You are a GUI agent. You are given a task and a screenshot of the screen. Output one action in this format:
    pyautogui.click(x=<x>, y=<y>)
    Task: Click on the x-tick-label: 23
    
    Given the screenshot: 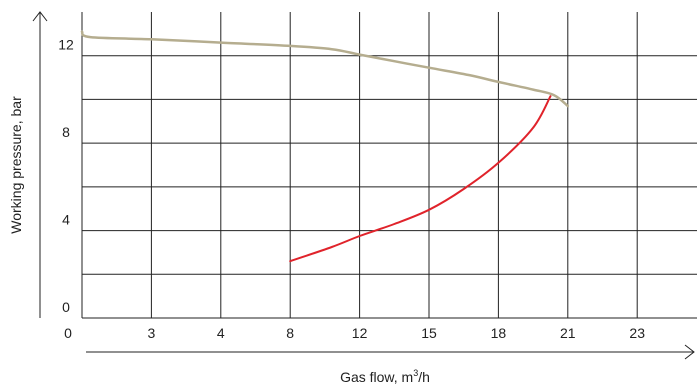 What is the action you would take?
    pyautogui.click(x=637, y=333)
    